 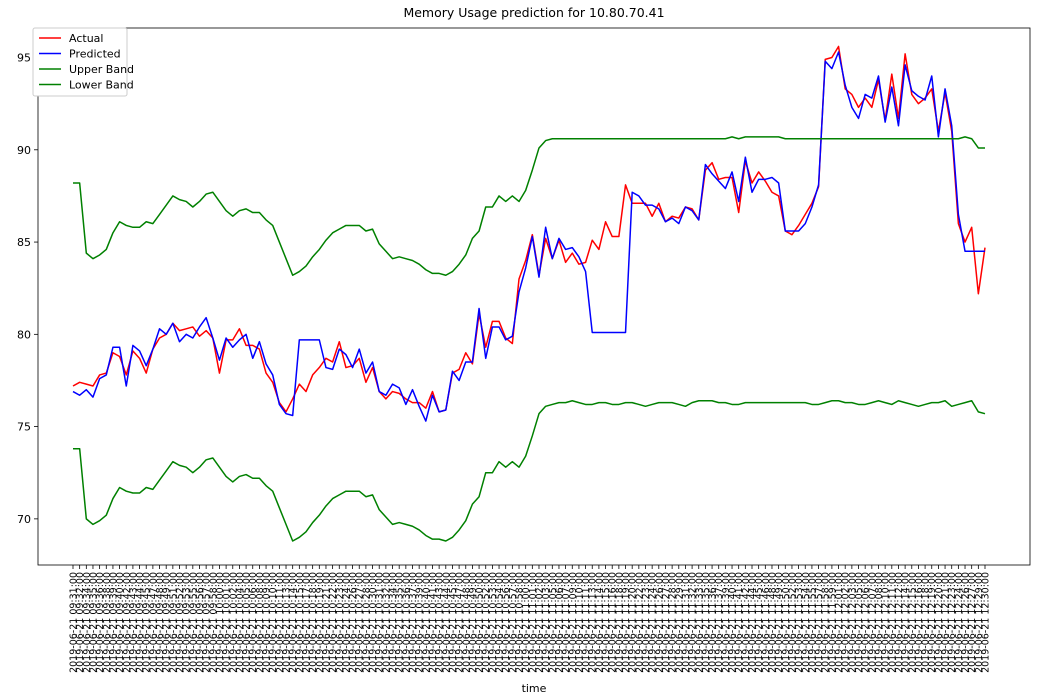 I want to click on x-tick-label: 2019-06-21 12:20:00, so click(x=939, y=622).